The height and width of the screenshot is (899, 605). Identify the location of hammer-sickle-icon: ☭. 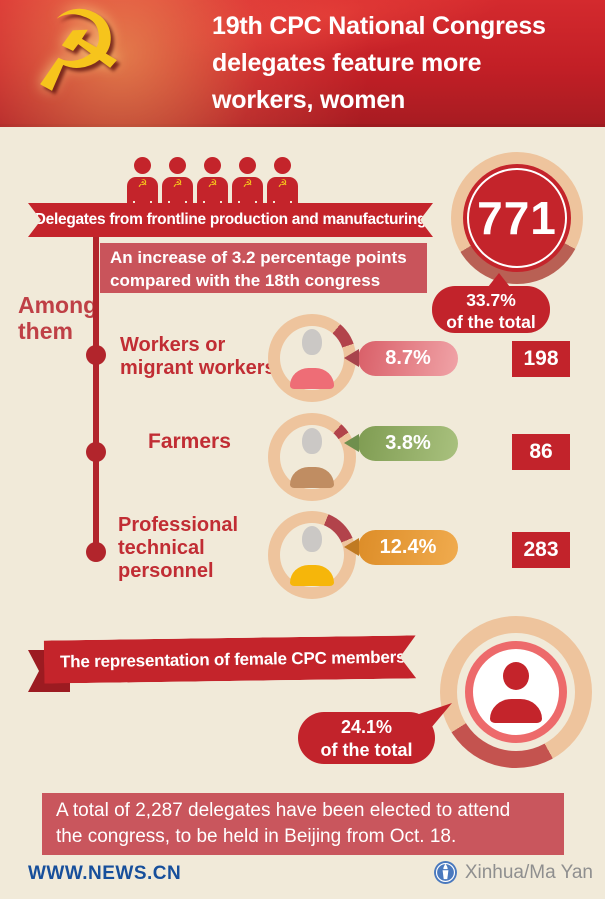
(76, 59).